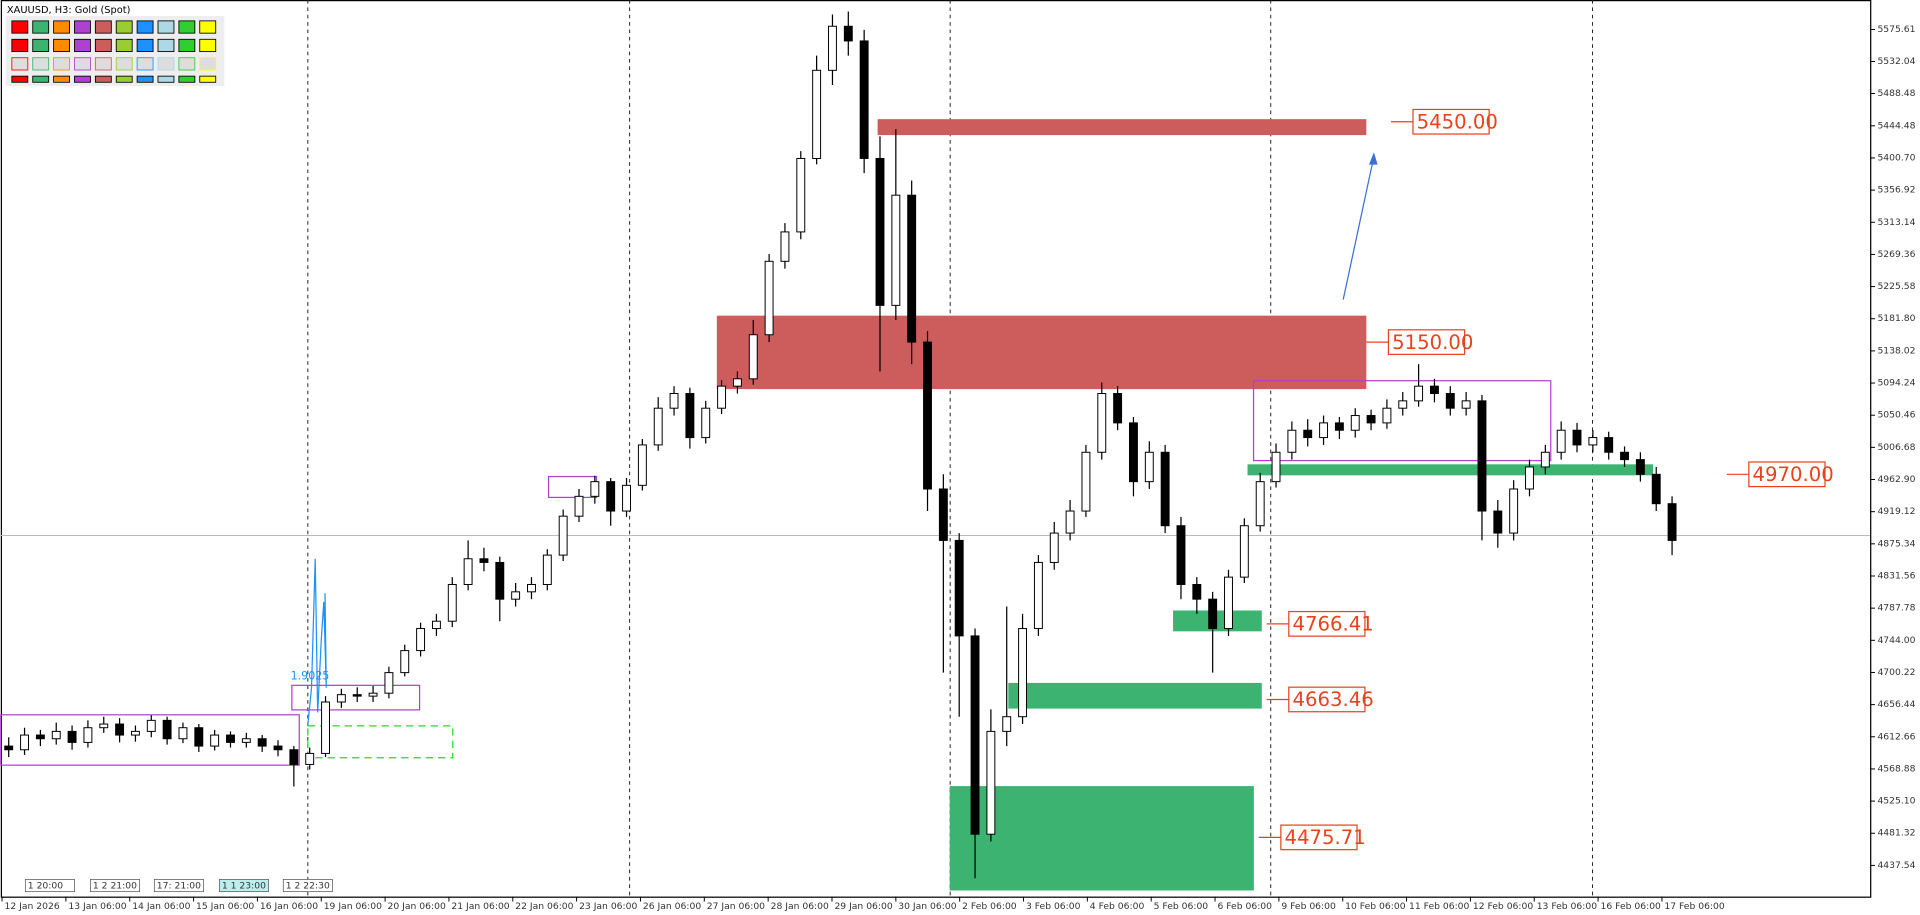 This screenshot has height=915, width=1920. Describe the element at coordinates (1896, 447) in the screenshot. I see `y-tick-label: 5006.68` at that location.